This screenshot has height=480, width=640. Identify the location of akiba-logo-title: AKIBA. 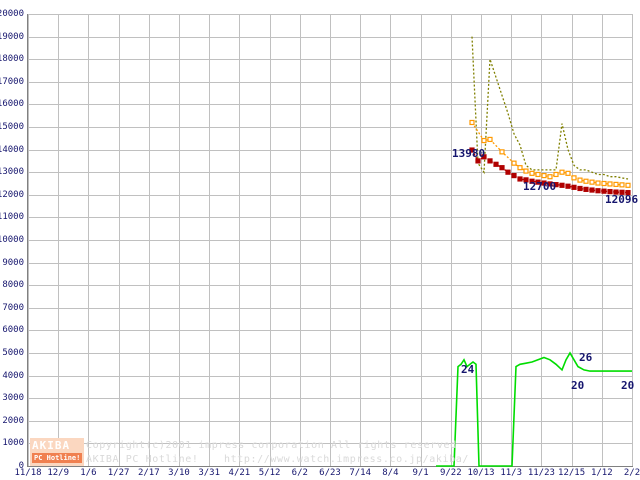
(51, 445).